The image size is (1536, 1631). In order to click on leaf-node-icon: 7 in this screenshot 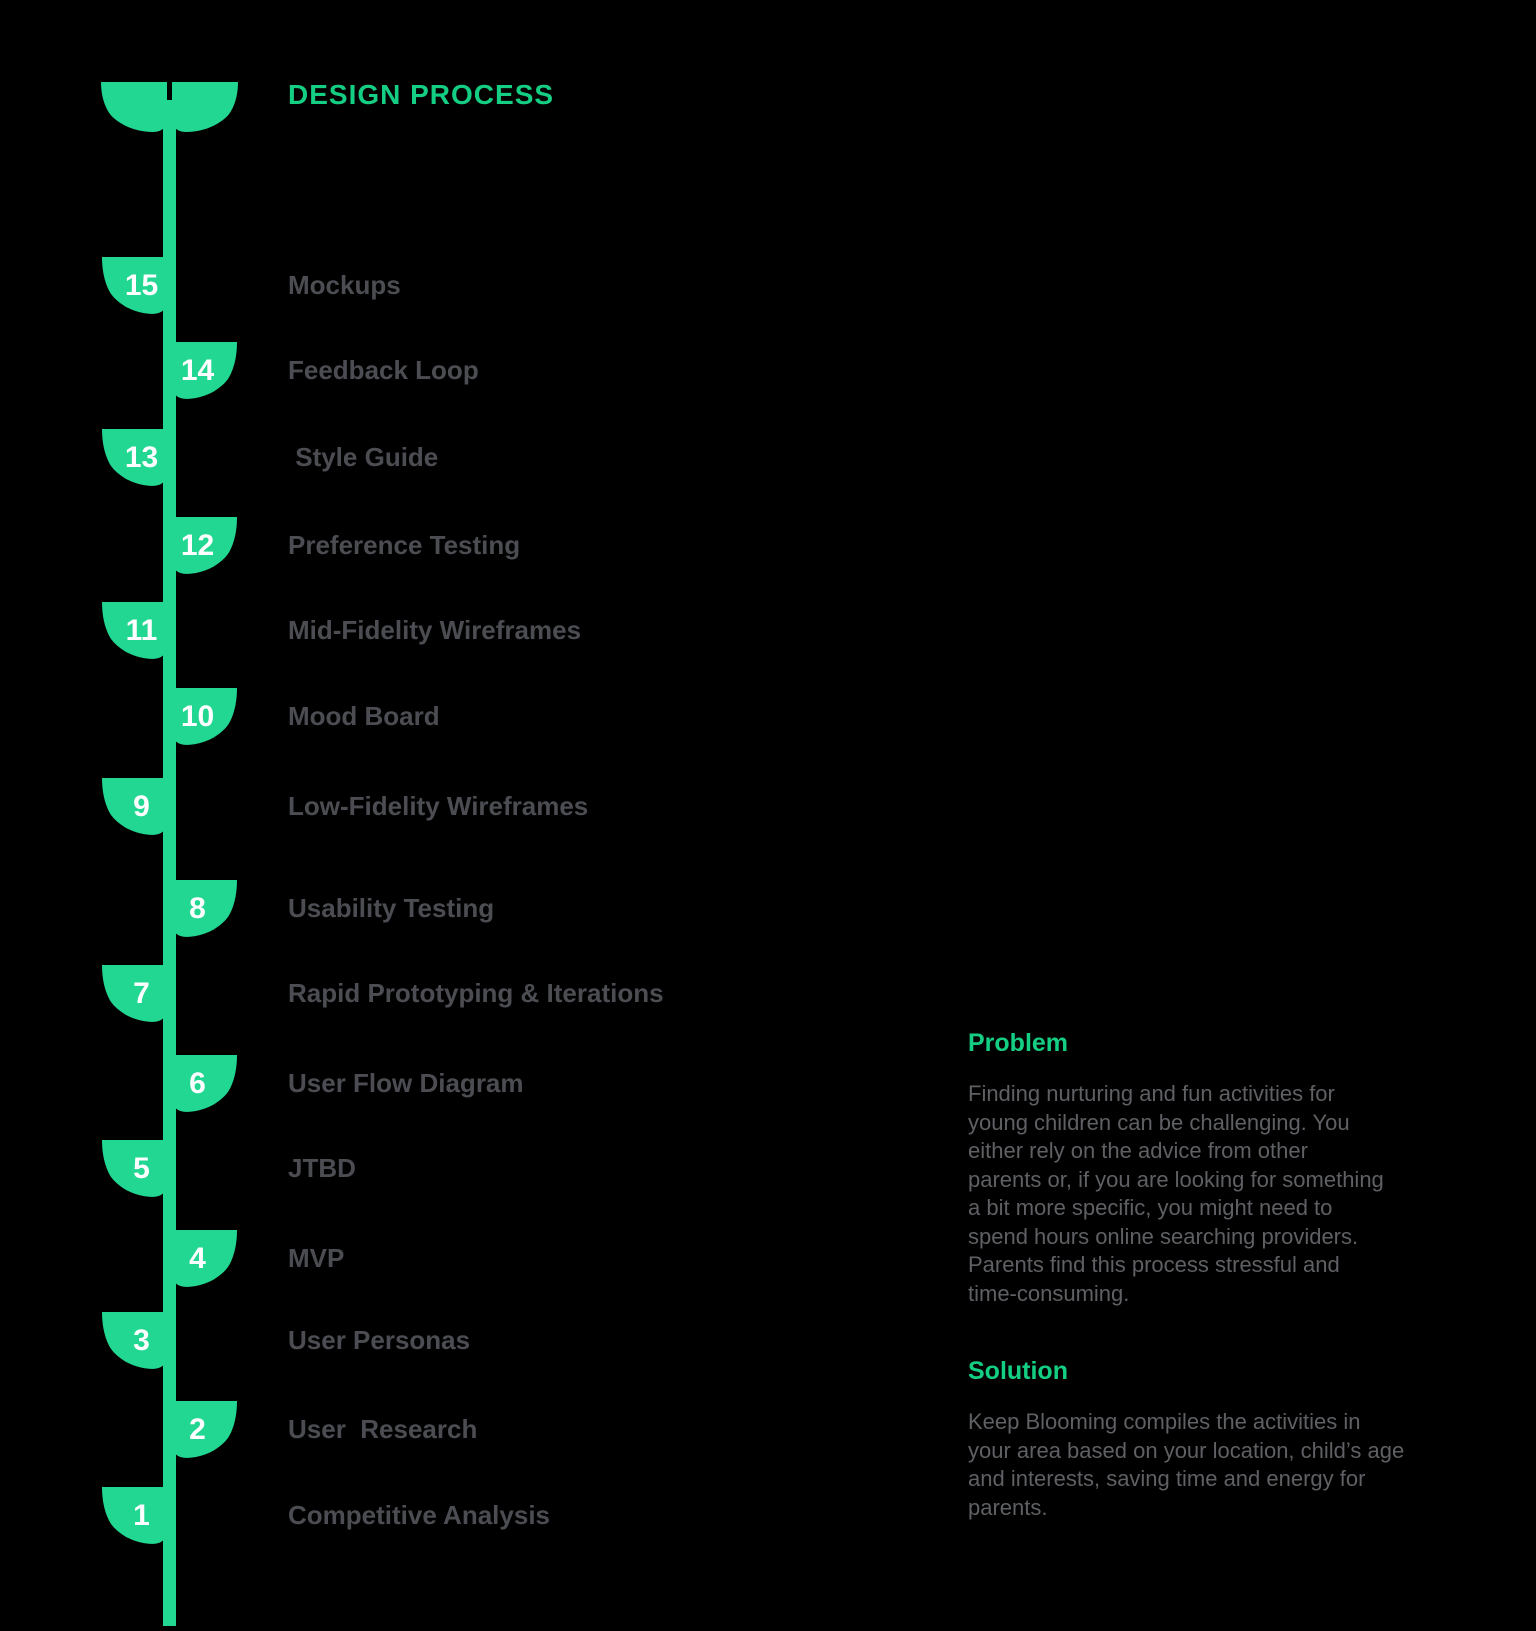, I will do `click(134, 993)`.